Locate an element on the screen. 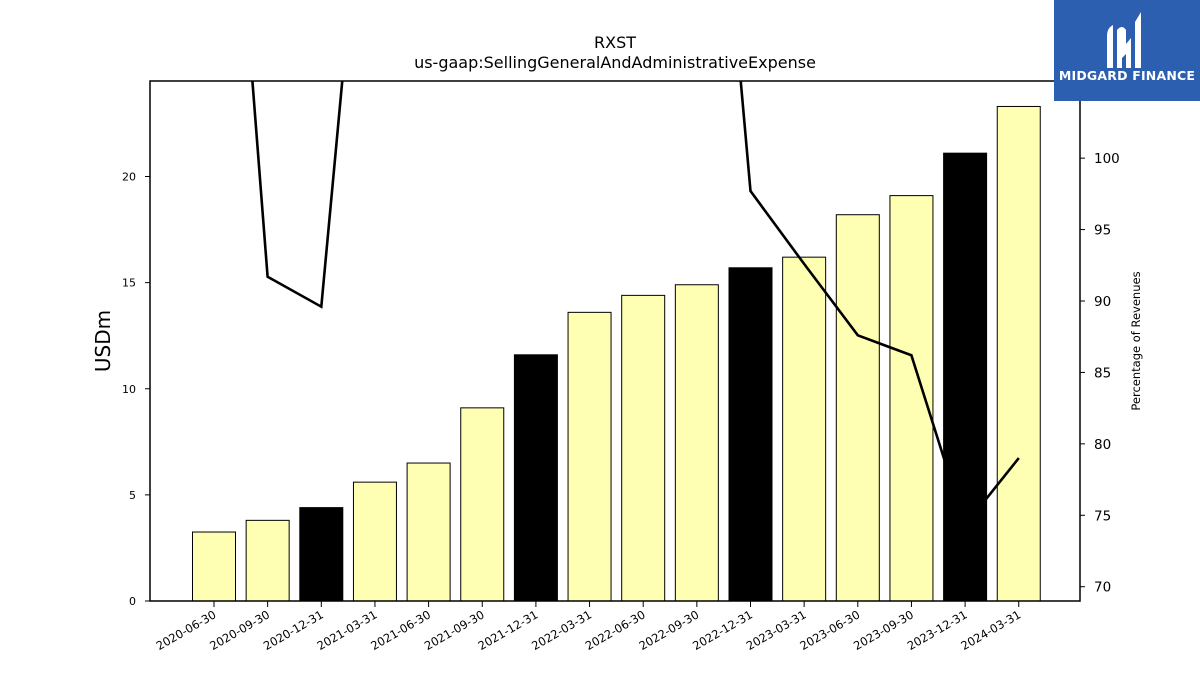 This screenshot has height=675, width=1200. logo-text: MIDGARD FINANCE is located at coordinates (1127, 75).